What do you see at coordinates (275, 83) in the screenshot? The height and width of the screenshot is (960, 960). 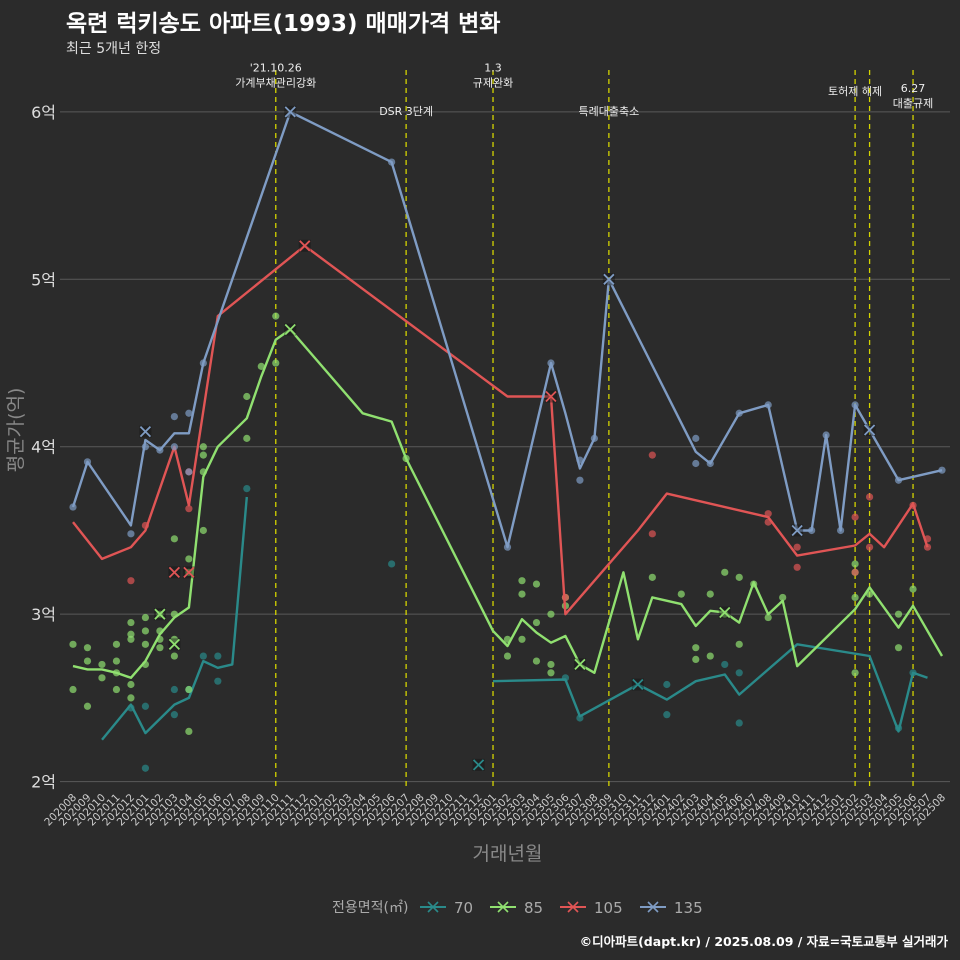 I see `event-label-line: 가계부채관리강화` at bounding box center [275, 83].